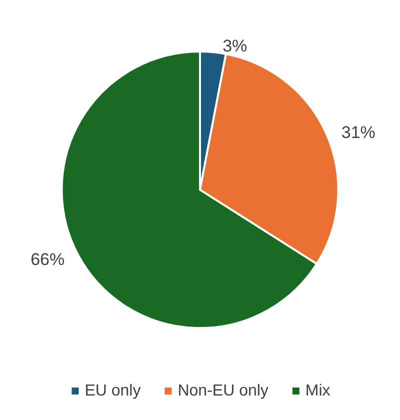  Describe the element at coordinates (223, 391) in the screenshot. I see `legend-label: Non-EU only` at that location.